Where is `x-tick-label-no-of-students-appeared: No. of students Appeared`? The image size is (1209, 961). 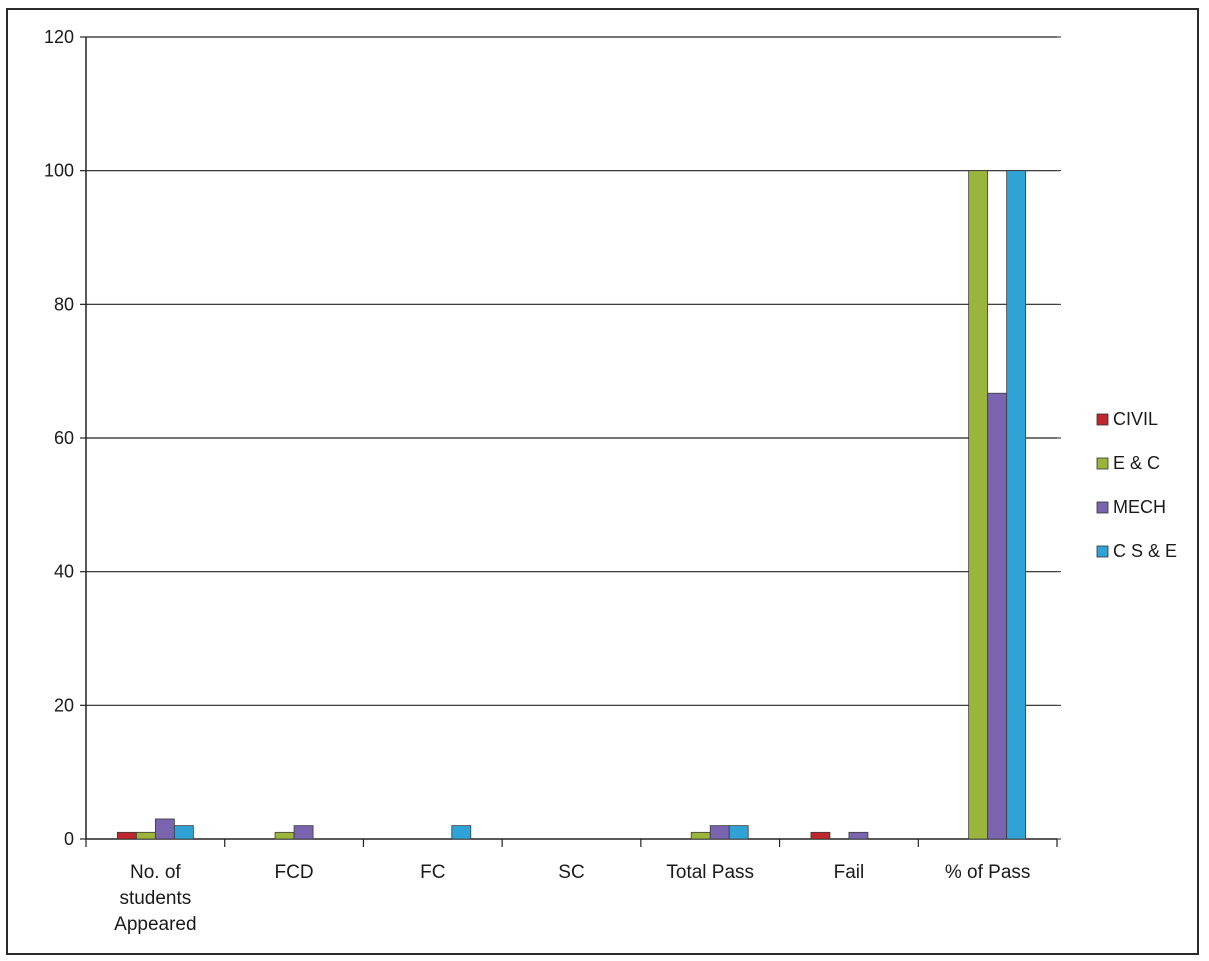
x-tick-label-no-of-students-appeared: No. of students Appeared is located at coordinates (155, 898).